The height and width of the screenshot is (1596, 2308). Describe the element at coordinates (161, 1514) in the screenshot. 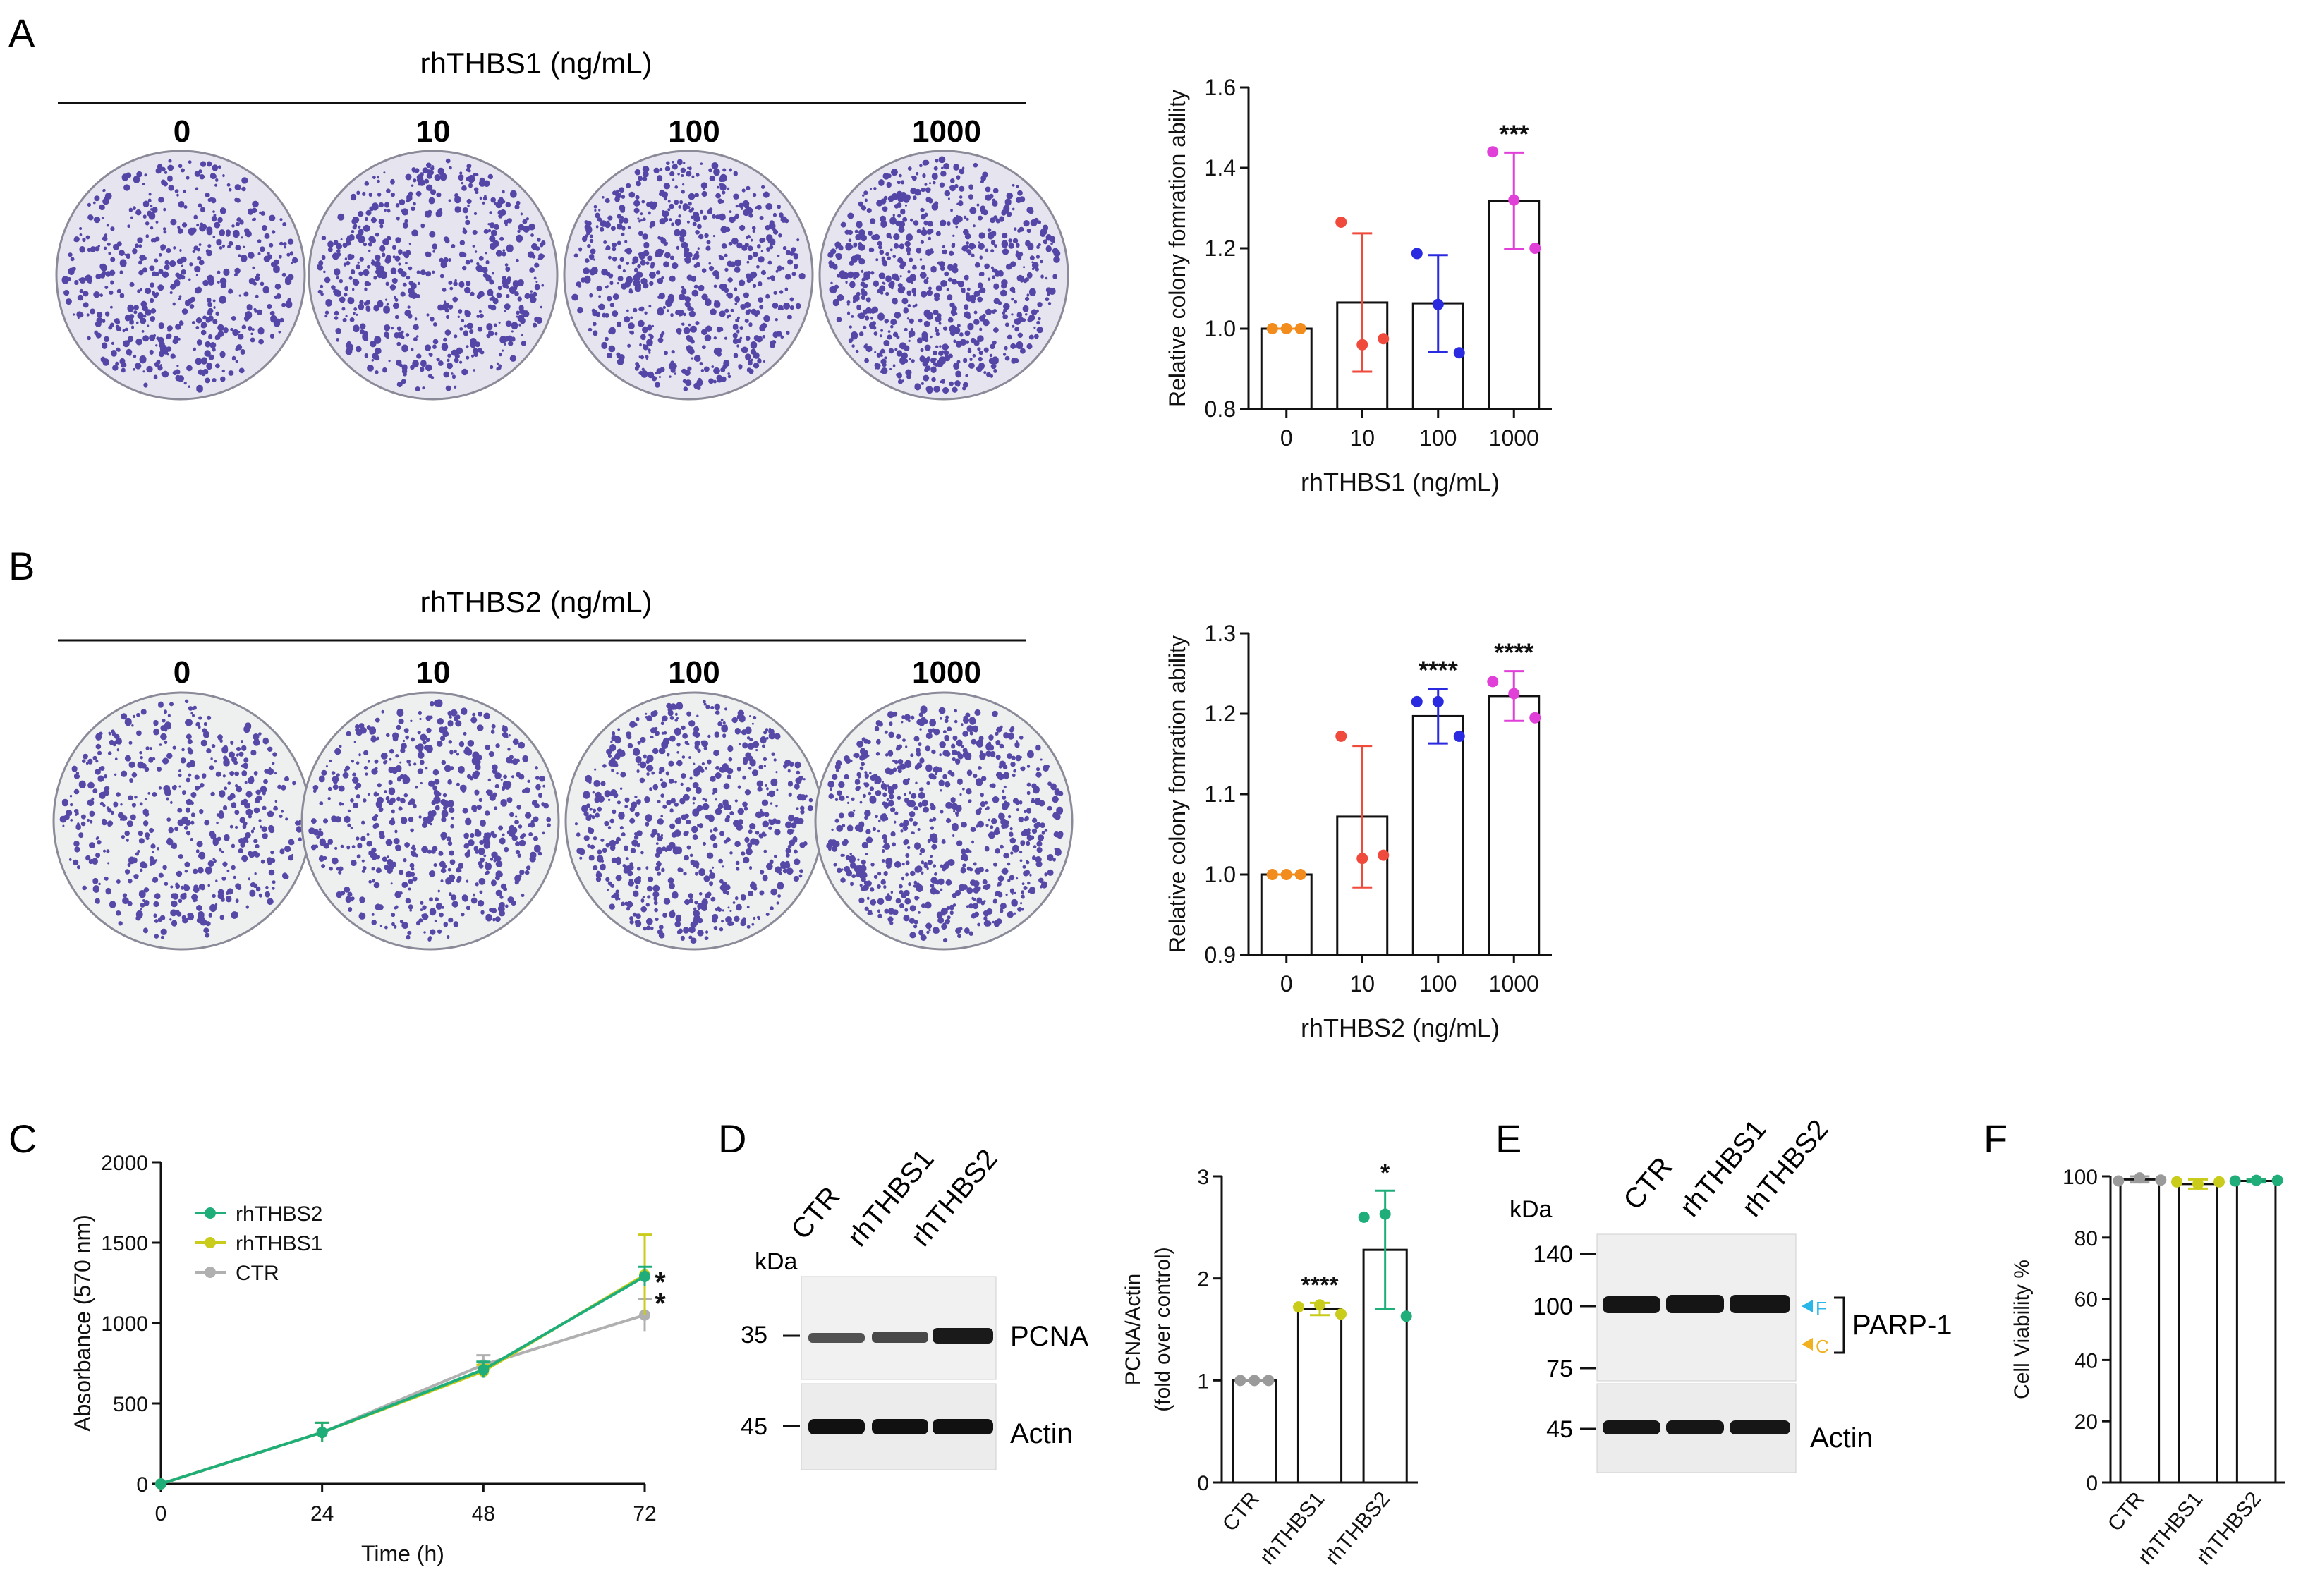

I see `panel-c-x-tick-label: 0` at that location.